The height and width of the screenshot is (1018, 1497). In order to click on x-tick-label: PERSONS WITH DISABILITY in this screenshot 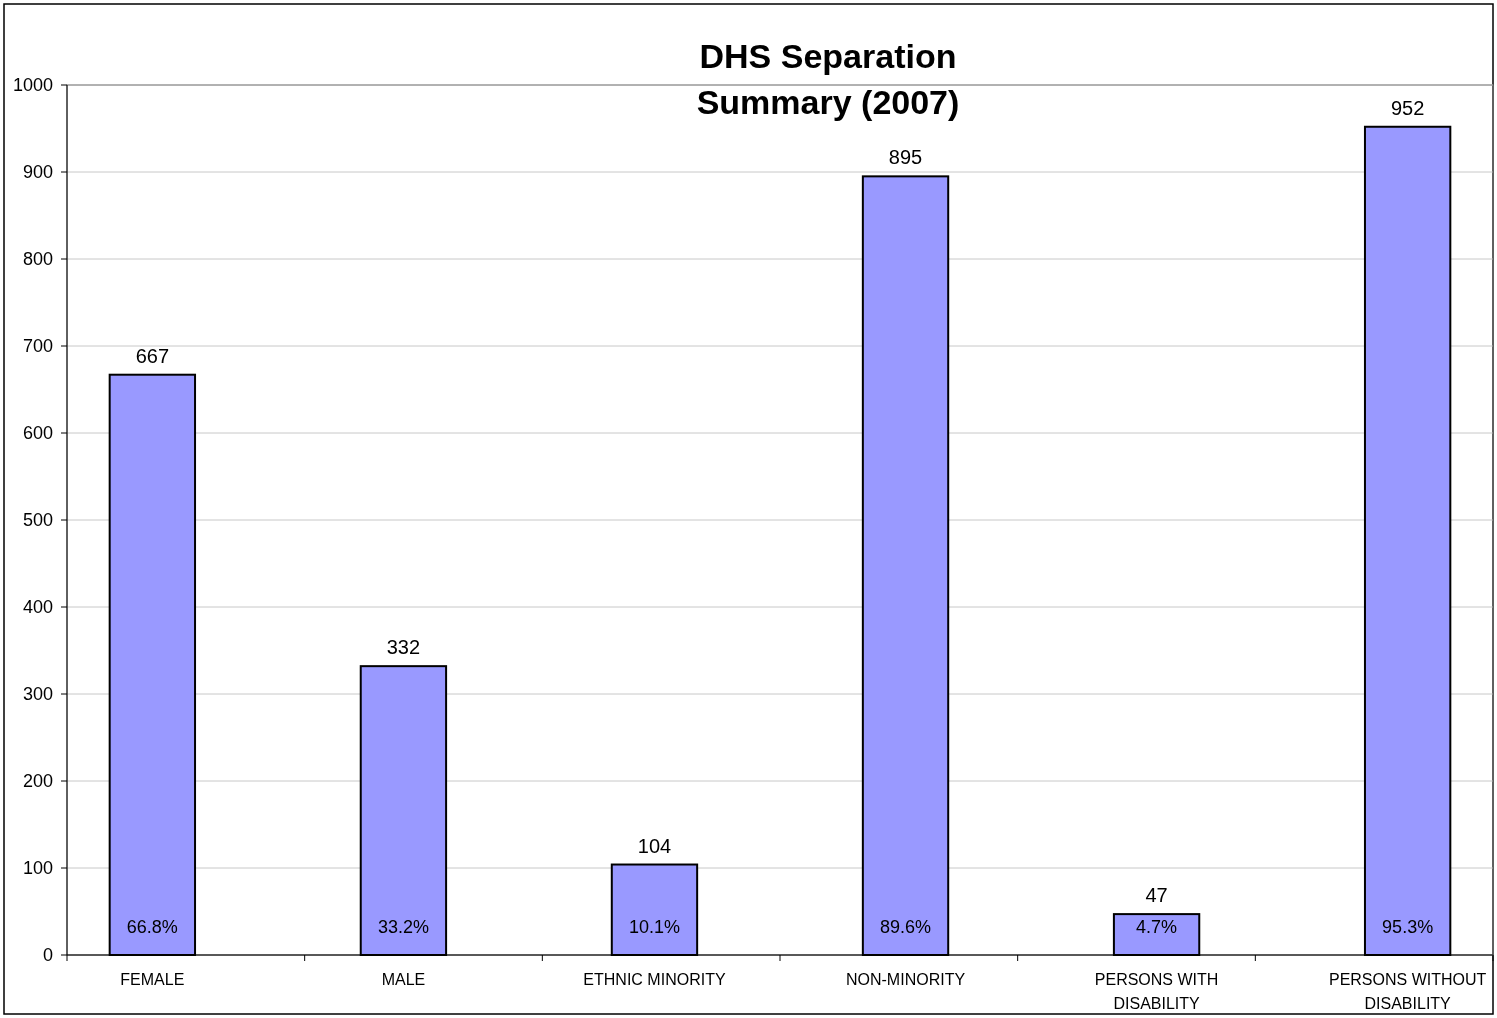, I will do `click(1156, 991)`.